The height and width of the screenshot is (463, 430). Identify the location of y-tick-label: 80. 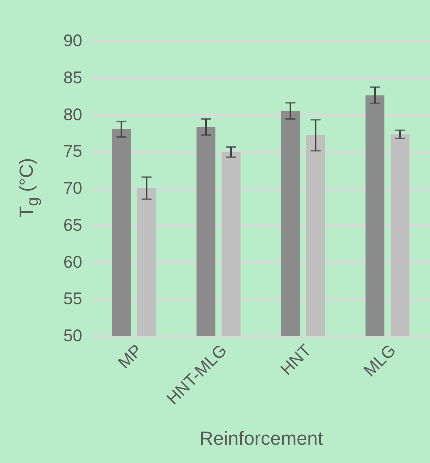
(73, 114).